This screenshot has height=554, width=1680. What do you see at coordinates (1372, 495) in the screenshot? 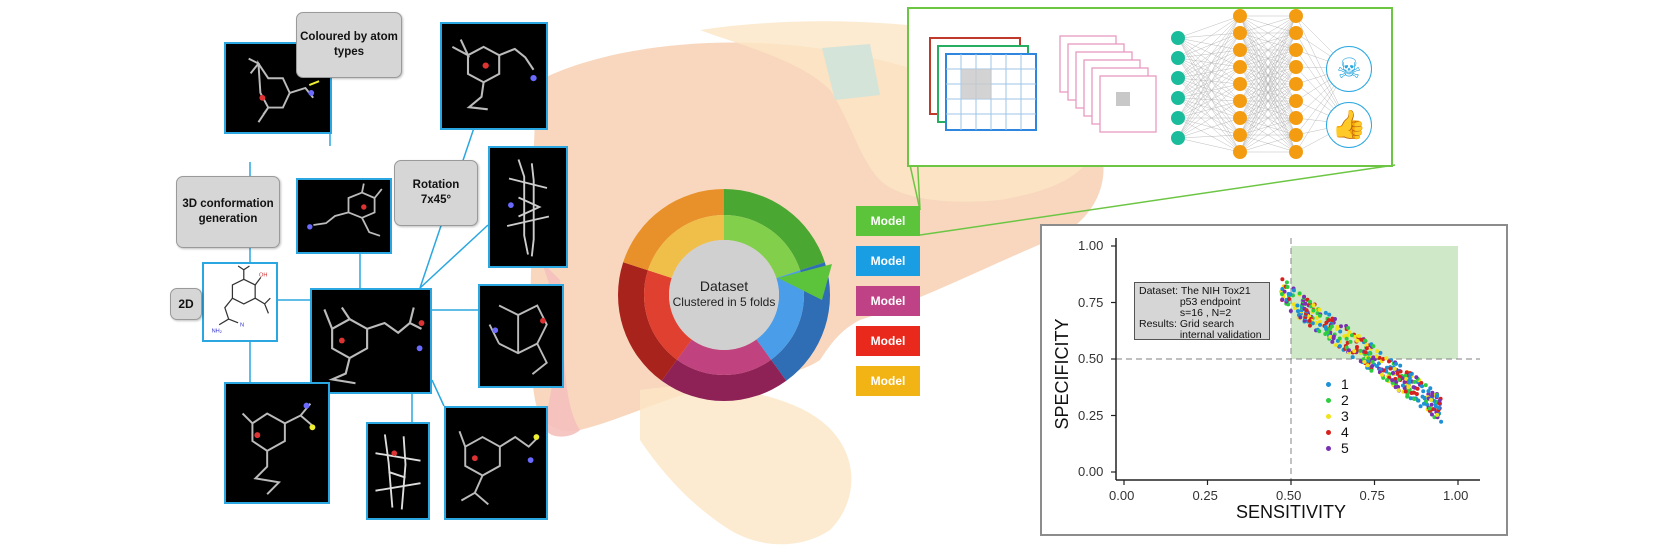
I see `x-tick-label: 0.75` at bounding box center [1372, 495].